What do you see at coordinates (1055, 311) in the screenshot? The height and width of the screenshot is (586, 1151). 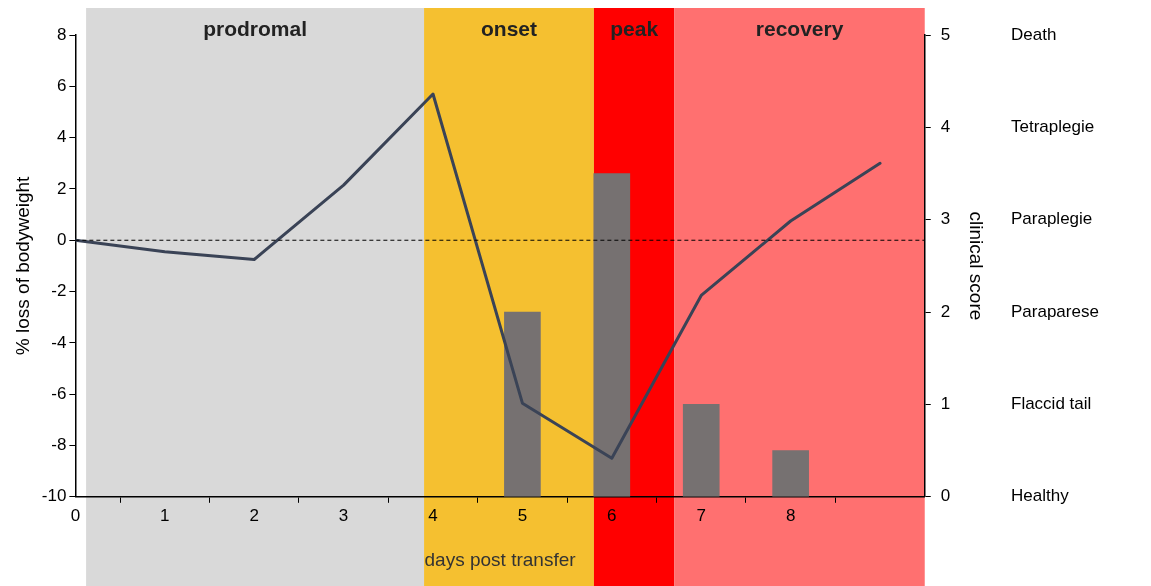 I see `text: Paraparese` at bounding box center [1055, 311].